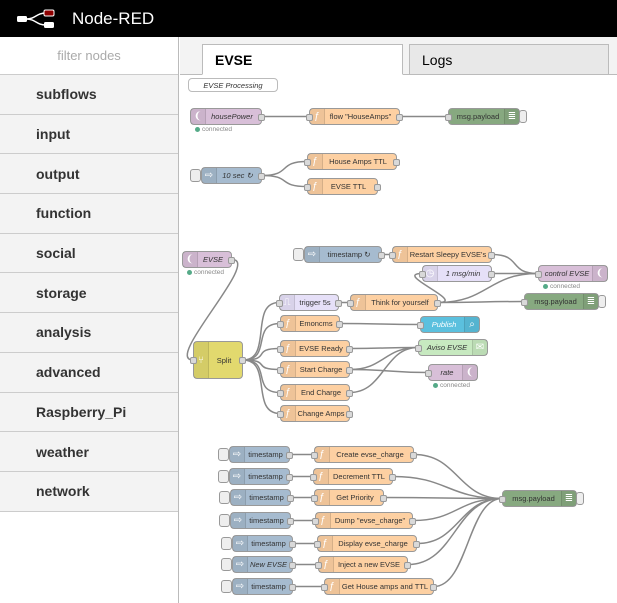 This screenshot has width=617, height=603. Describe the element at coordinates (89, 333) in the screenshot. I see `palette-category-analysis: analysis` at that location.